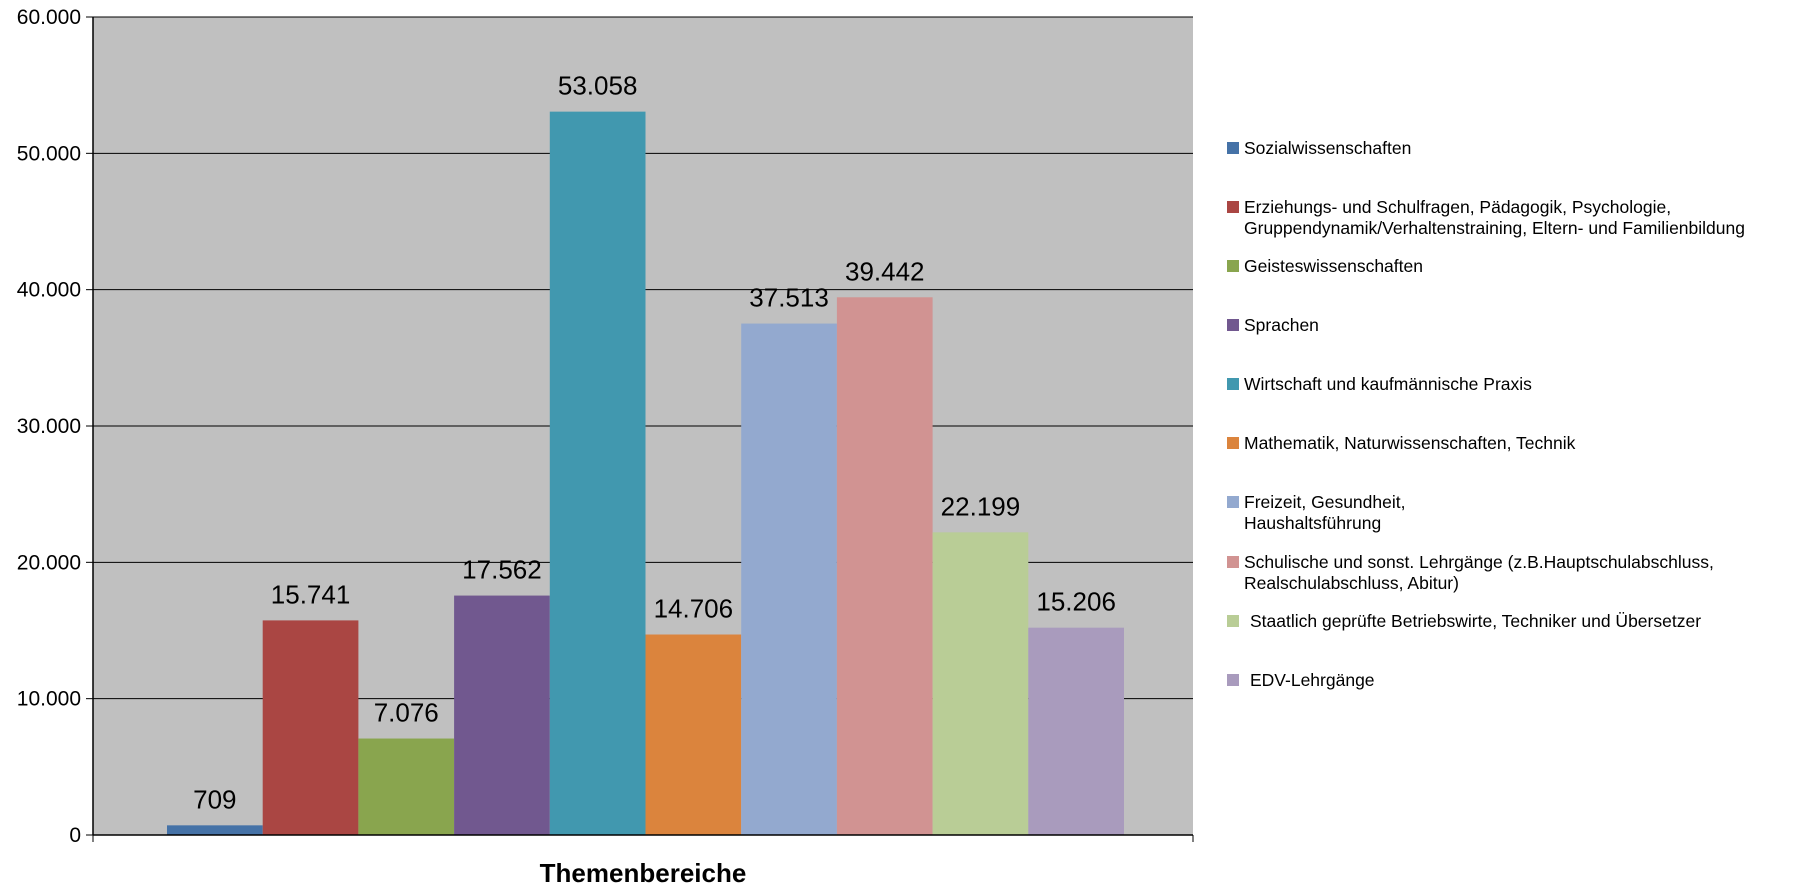 This screenshot has width=1818, height=892. What do you see at coordinates (406, 713) in the screenshot?
I see `data-label: 7.076` at bounding box center [406, 713].